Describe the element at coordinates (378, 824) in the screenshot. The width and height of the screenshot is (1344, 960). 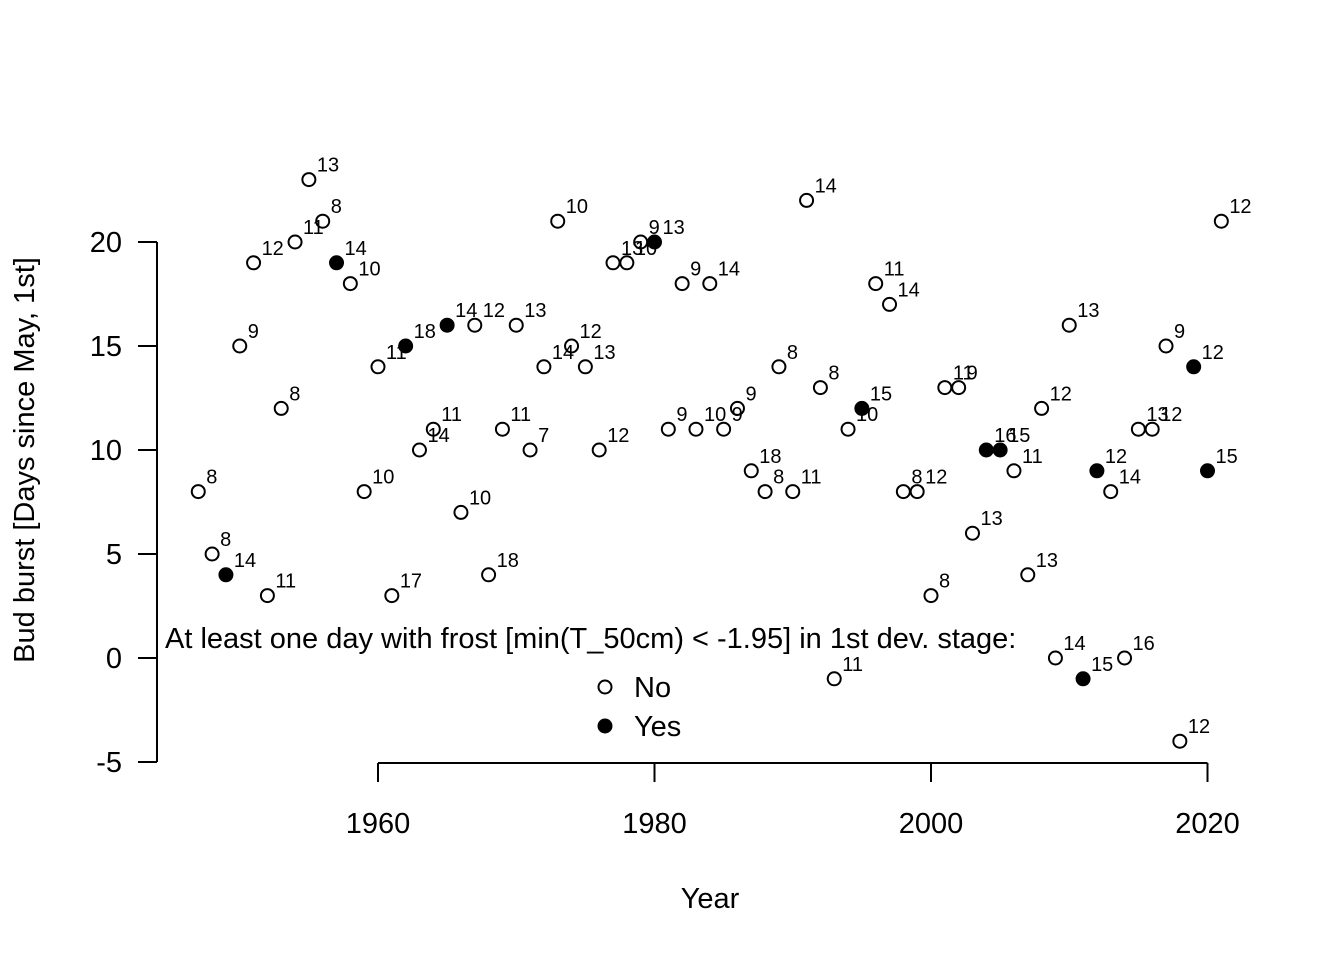
I see `x-tick-label: 1960` at that location.